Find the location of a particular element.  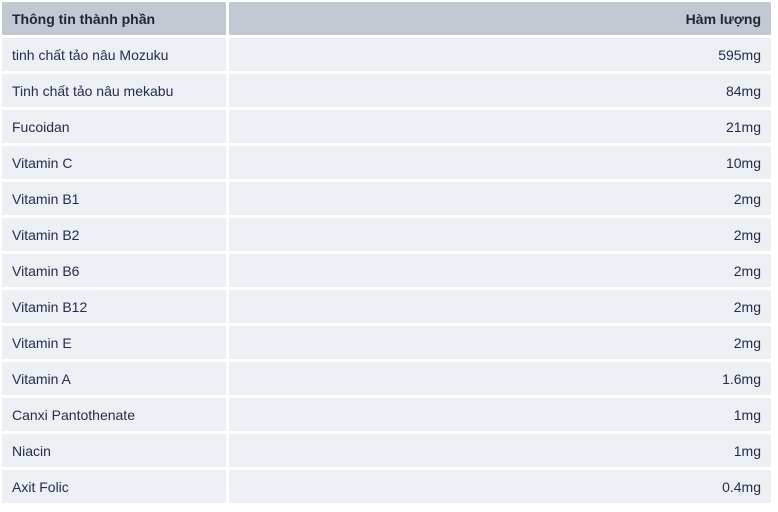

ingredient-amount: 0.4mg is located at coordinates (500, 486).